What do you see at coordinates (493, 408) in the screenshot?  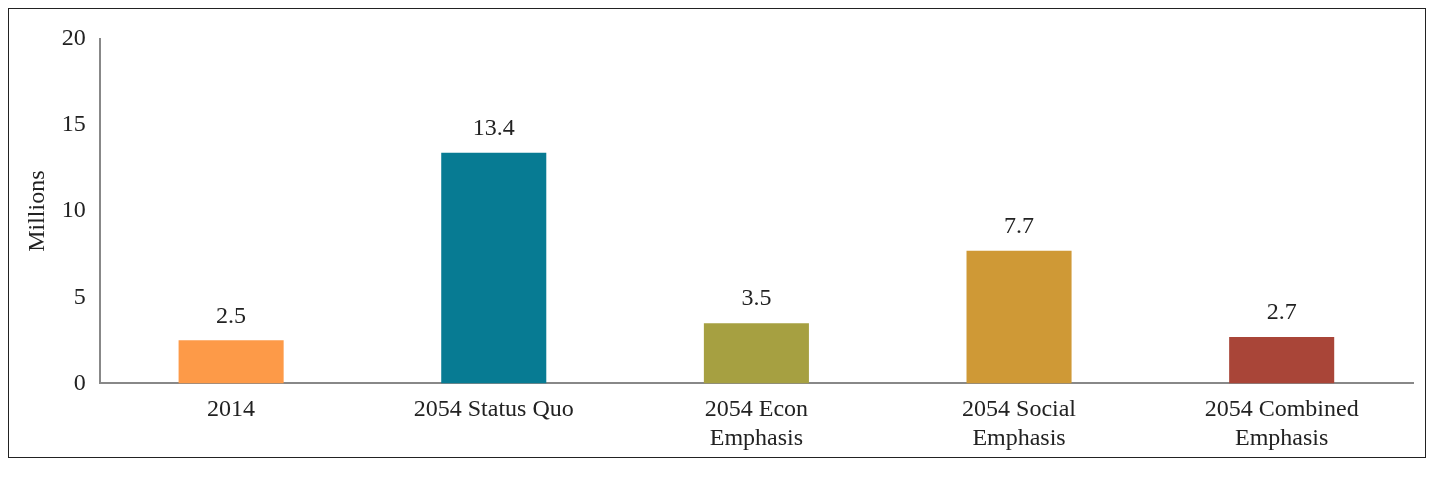 I see `x-tick-label: 2054 Status Quo` at bounding box center [493, 408].